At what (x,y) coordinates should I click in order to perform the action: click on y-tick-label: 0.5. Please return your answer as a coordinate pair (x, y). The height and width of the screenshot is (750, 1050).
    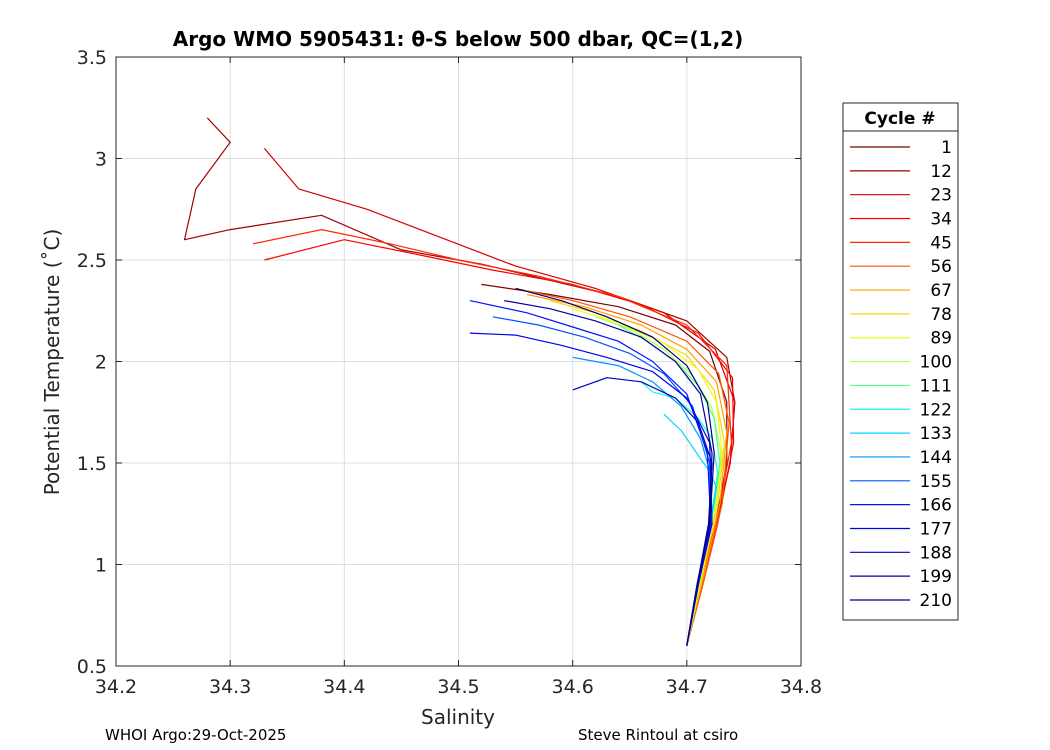
    Looking at the image, I should click on (92, 667).